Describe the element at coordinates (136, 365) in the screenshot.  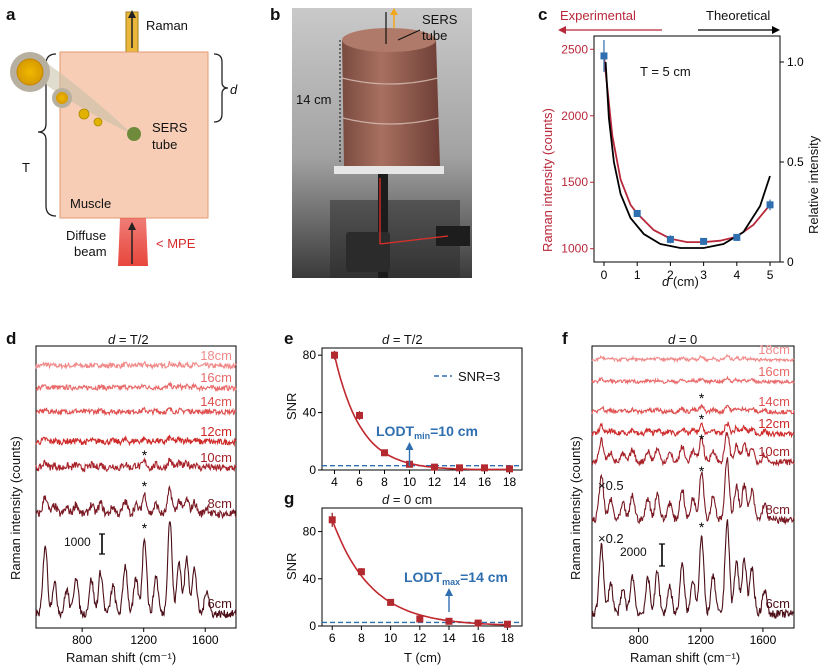
I see `d-trace-18cm` at that location.